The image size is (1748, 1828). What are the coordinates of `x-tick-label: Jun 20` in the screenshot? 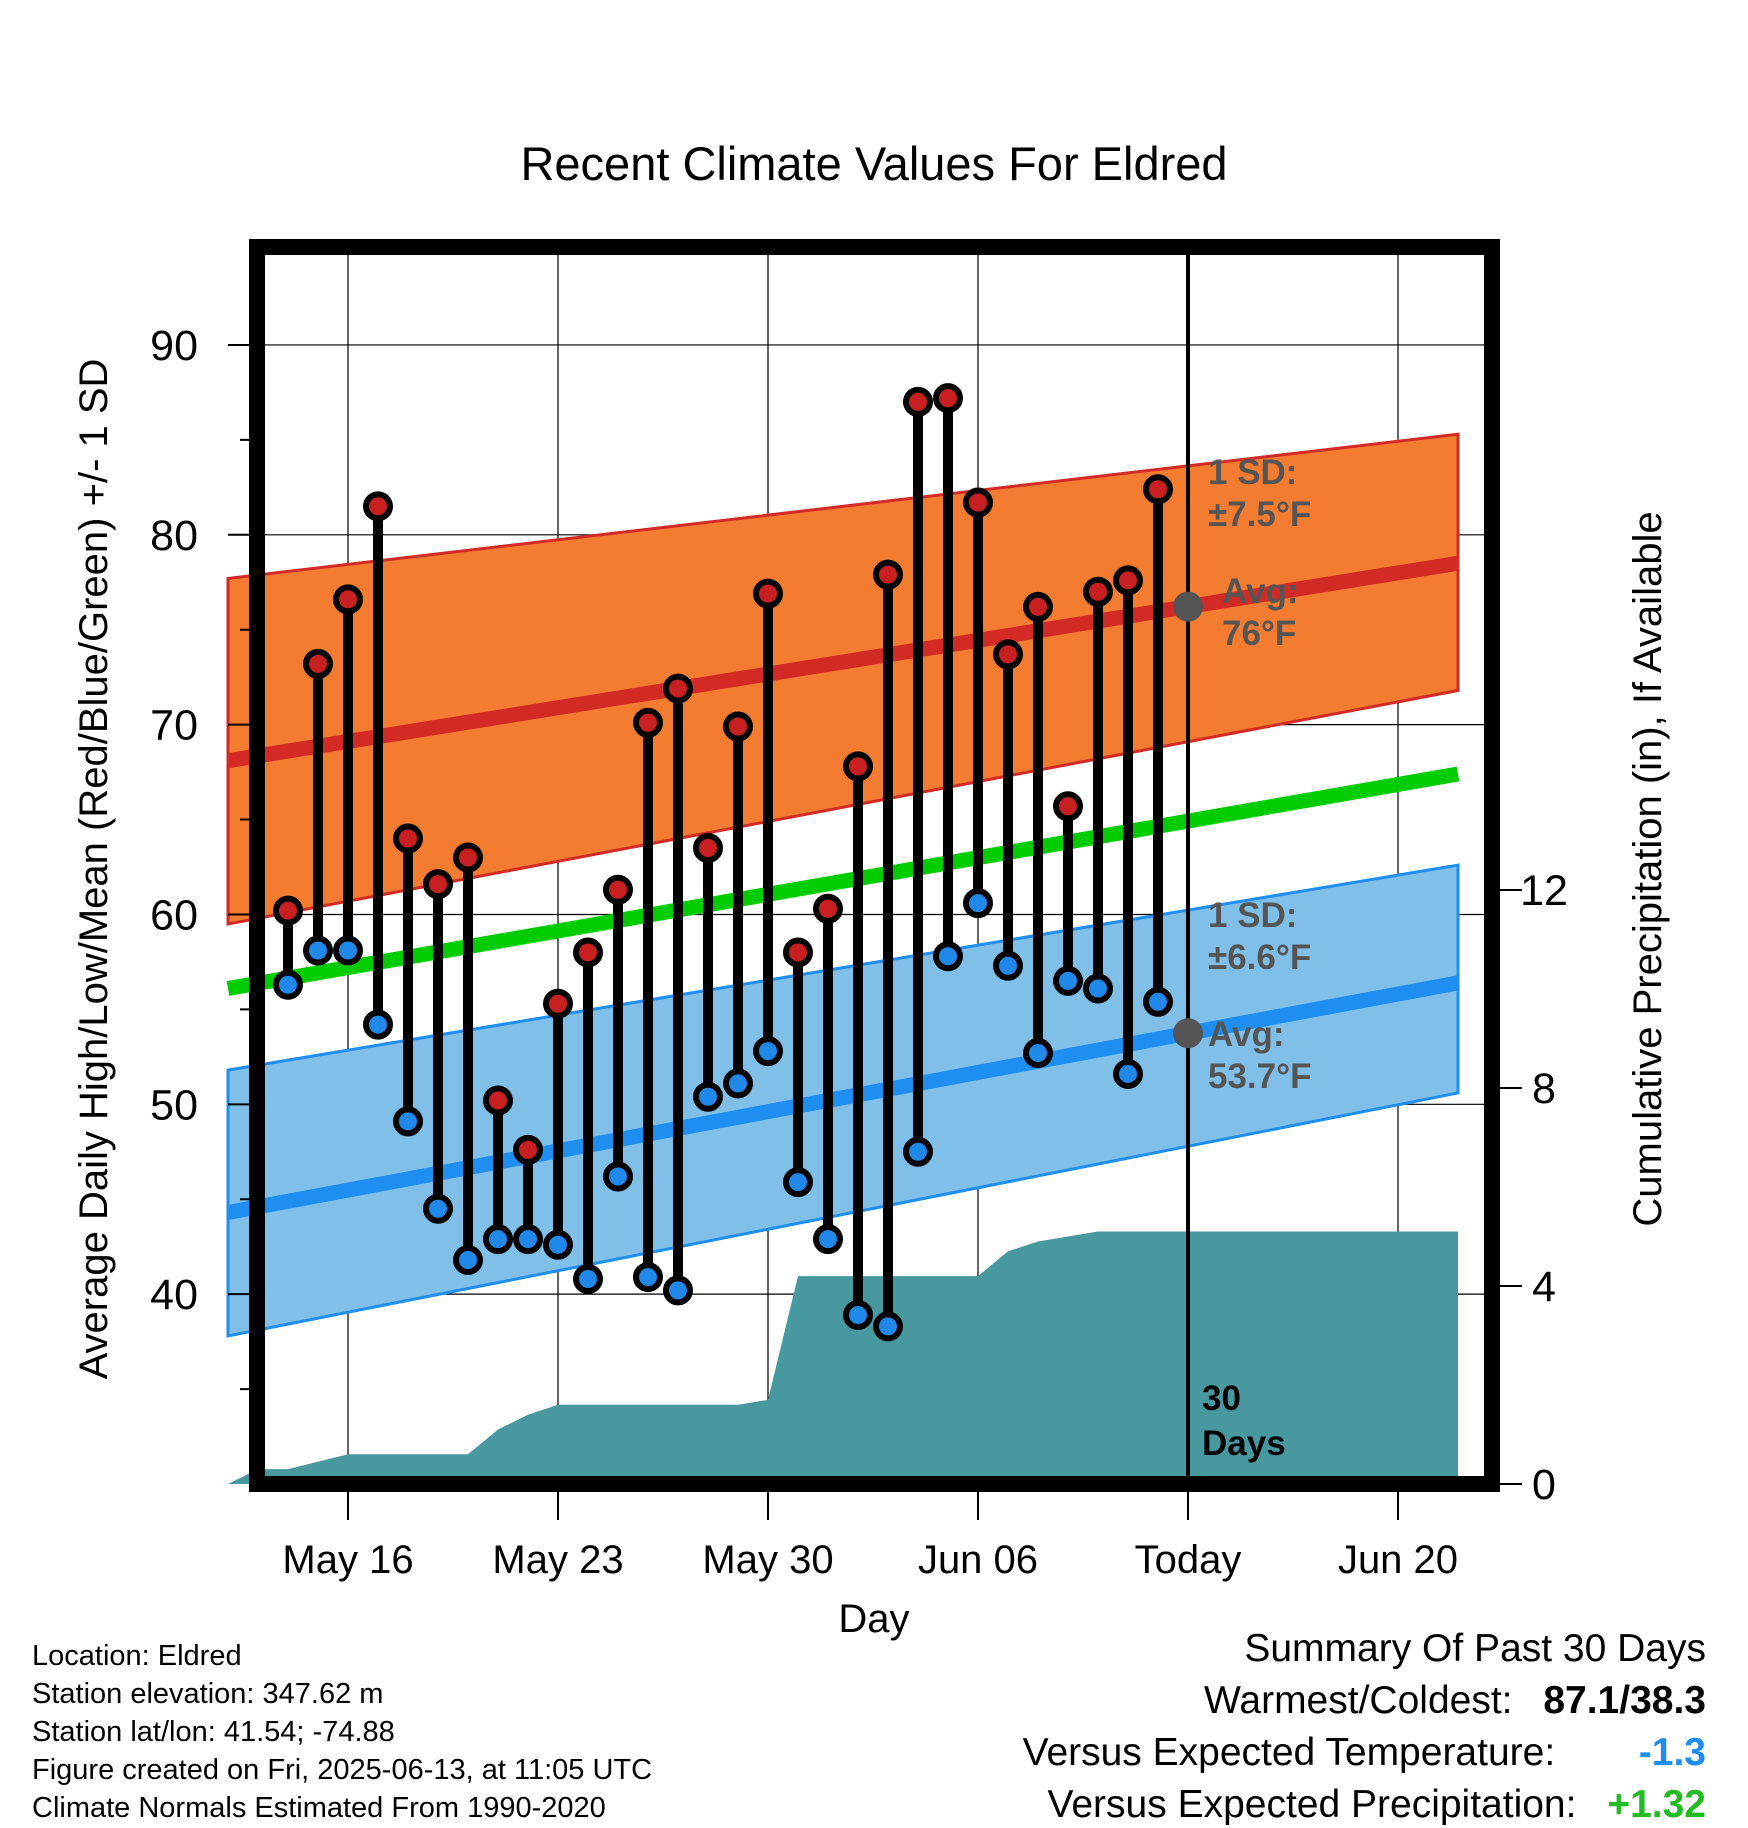 It's located at (1398, 1560).